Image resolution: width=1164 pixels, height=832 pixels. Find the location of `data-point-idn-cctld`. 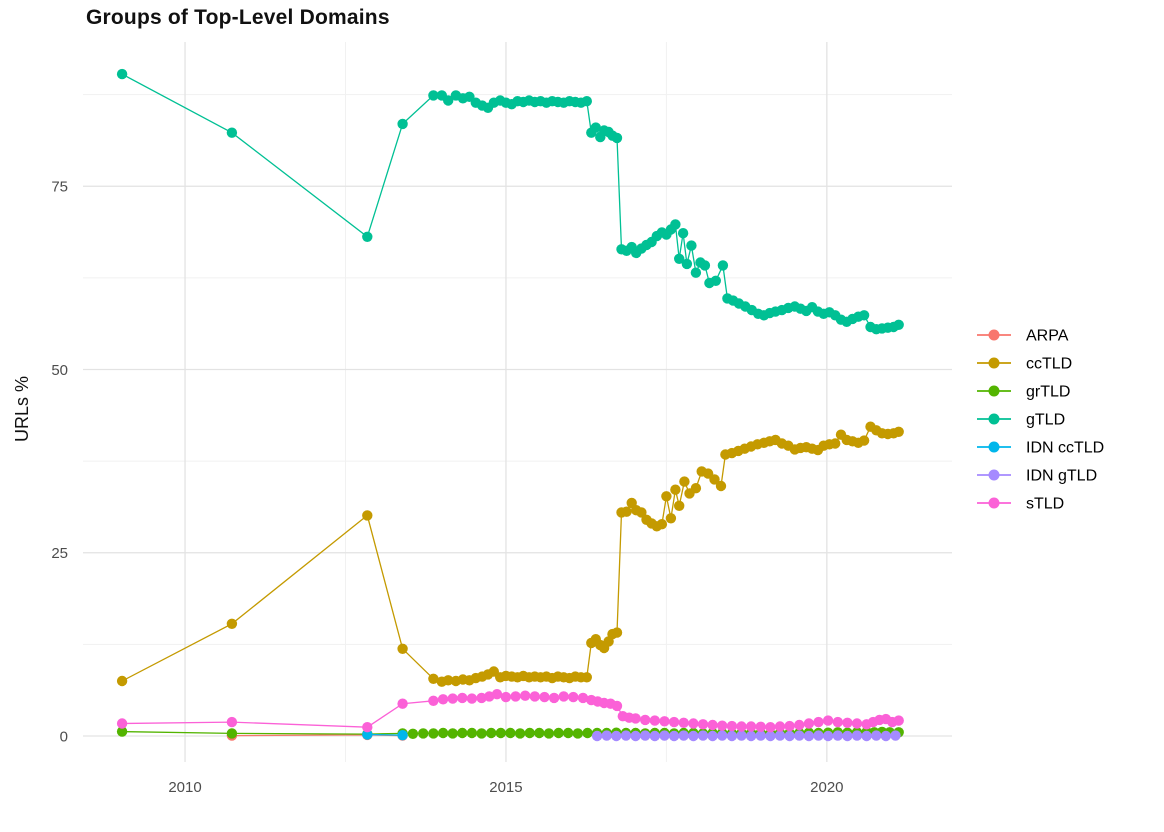

data-point-idn-cctld is located at coordinates (402, 735).